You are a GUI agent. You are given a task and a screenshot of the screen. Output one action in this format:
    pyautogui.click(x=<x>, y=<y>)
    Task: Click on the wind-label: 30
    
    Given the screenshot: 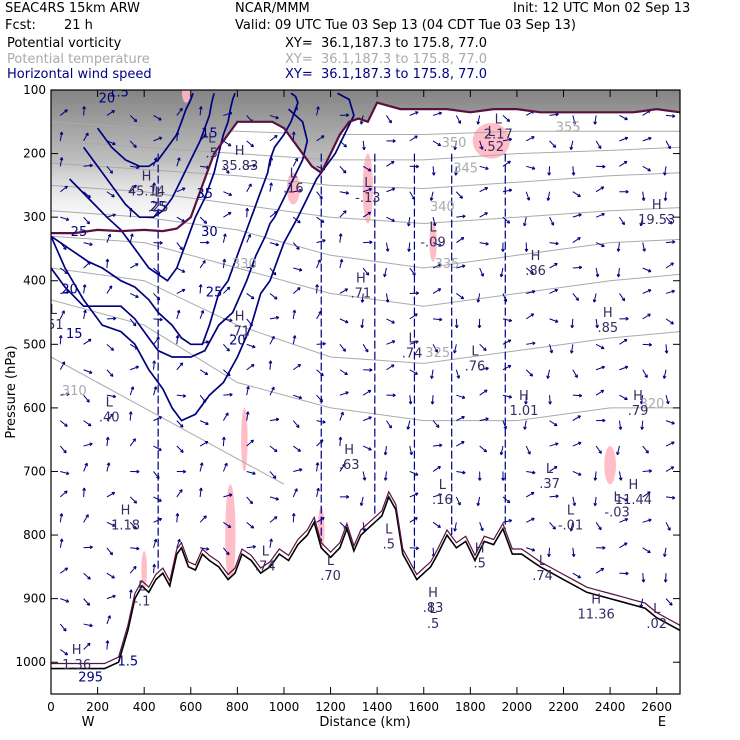 What is the action you would take?
    pyautogui.click(x=209, y=232)
    